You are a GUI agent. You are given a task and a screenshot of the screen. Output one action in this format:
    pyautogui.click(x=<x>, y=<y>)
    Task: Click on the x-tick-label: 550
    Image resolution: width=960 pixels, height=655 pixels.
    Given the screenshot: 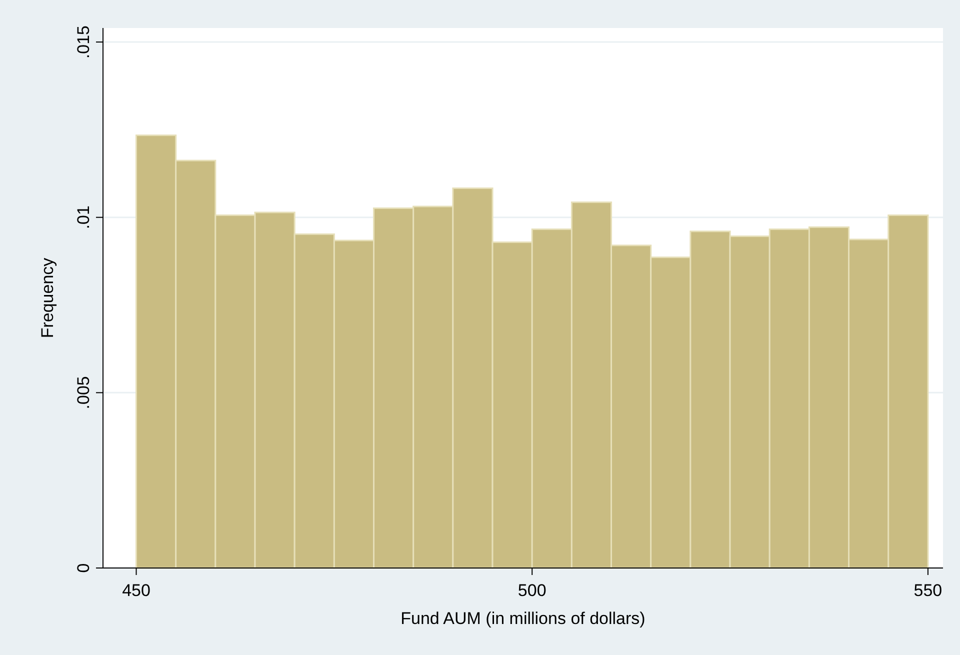 What is the action you would take?
    pyautogui.click(x=928, y=590)
    